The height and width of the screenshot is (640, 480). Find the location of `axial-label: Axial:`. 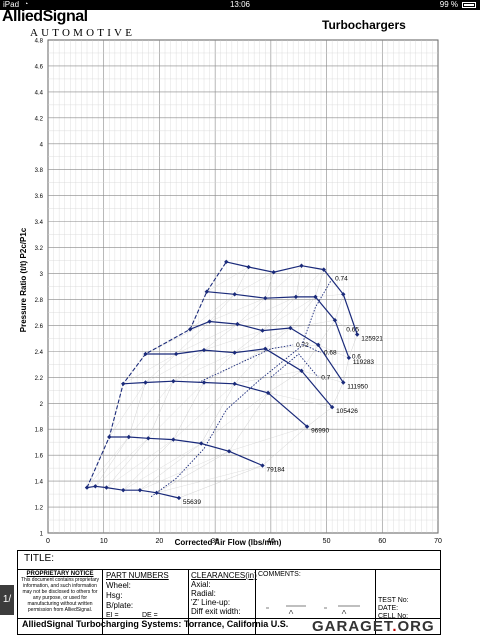

axial-label: Axial: is located at coordinates (201, 584).